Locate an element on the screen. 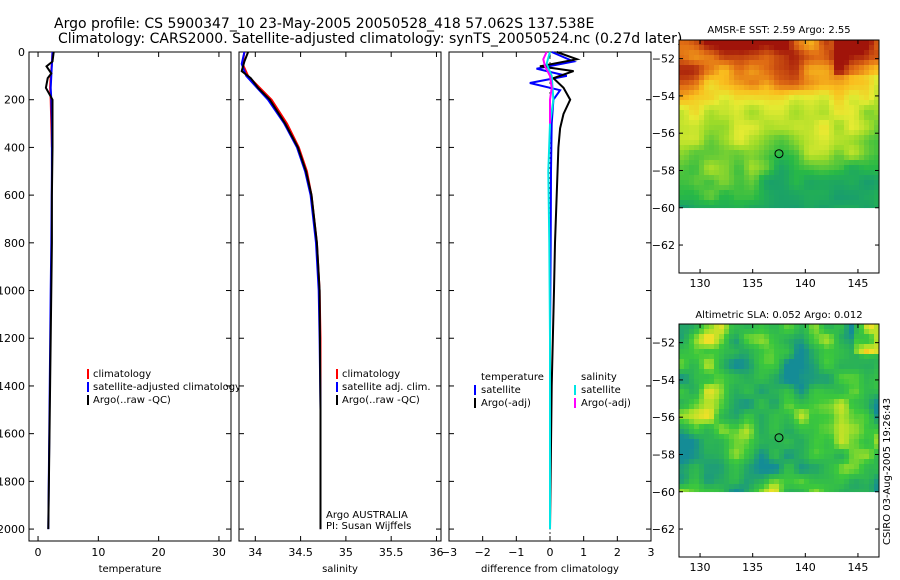 Image resolution: width=900 pixels, height=580 pixels. temperature-ytick-label: 1000 is located at coordinates (12, 291).